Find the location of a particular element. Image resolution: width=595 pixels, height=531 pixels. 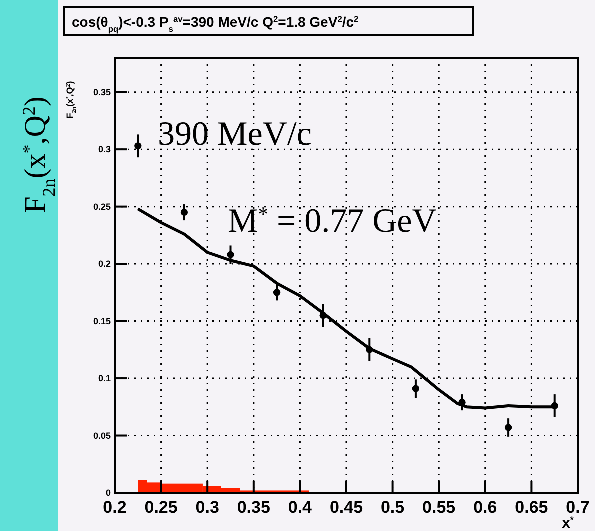

x-tick-label: 0.5 is located at coordinates (392, 507).